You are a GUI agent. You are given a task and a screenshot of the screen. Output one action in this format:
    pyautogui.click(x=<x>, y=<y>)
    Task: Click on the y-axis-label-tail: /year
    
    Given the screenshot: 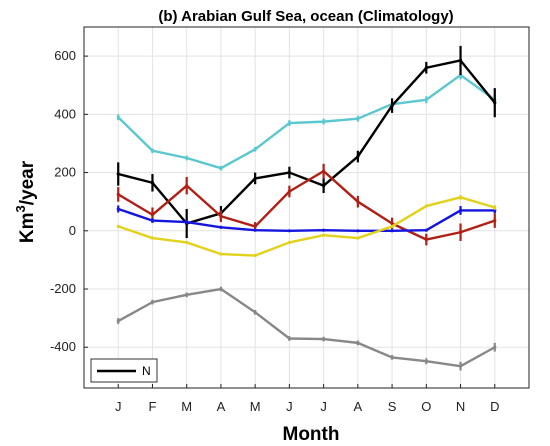 What is the action you would take?
    pyautogui.click(x=27, y=182)
    